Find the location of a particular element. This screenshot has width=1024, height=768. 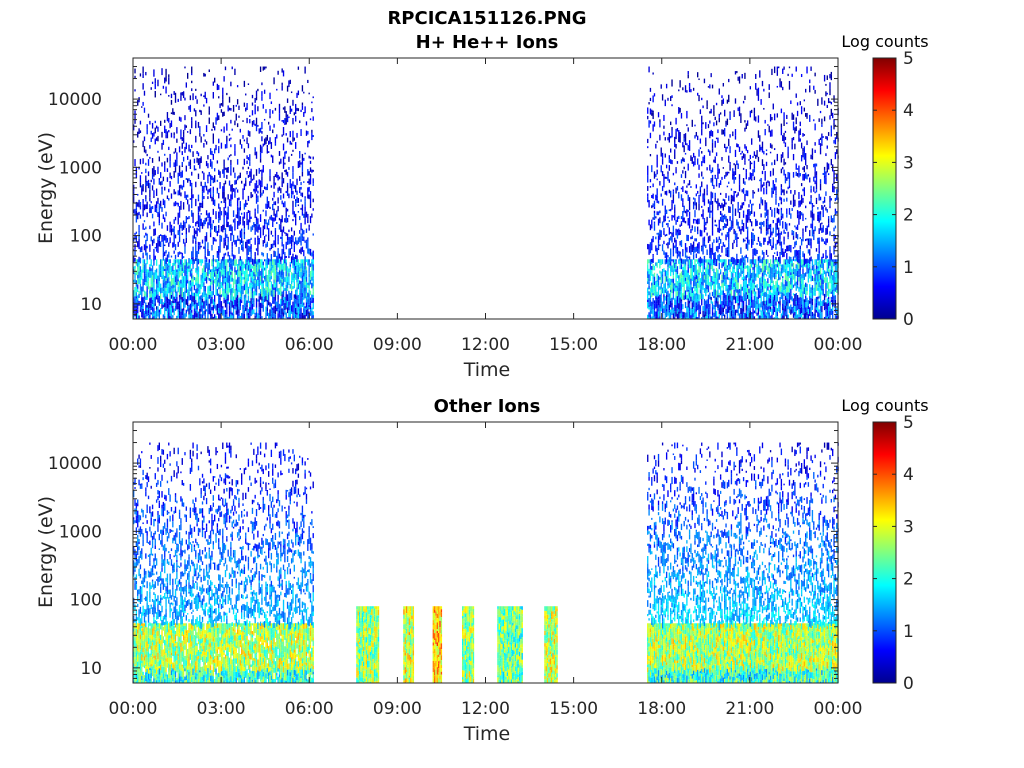

panel-title: H+ He++ Ions is located at coordinates (487, 42).